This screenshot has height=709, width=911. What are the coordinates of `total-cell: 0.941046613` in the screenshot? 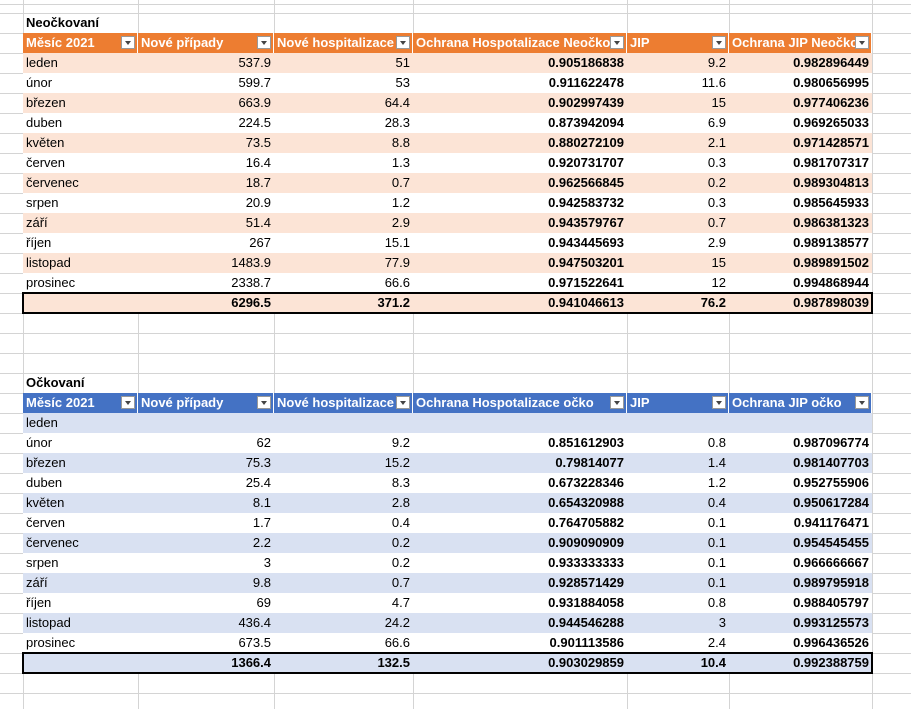 It's located at (520, 303).